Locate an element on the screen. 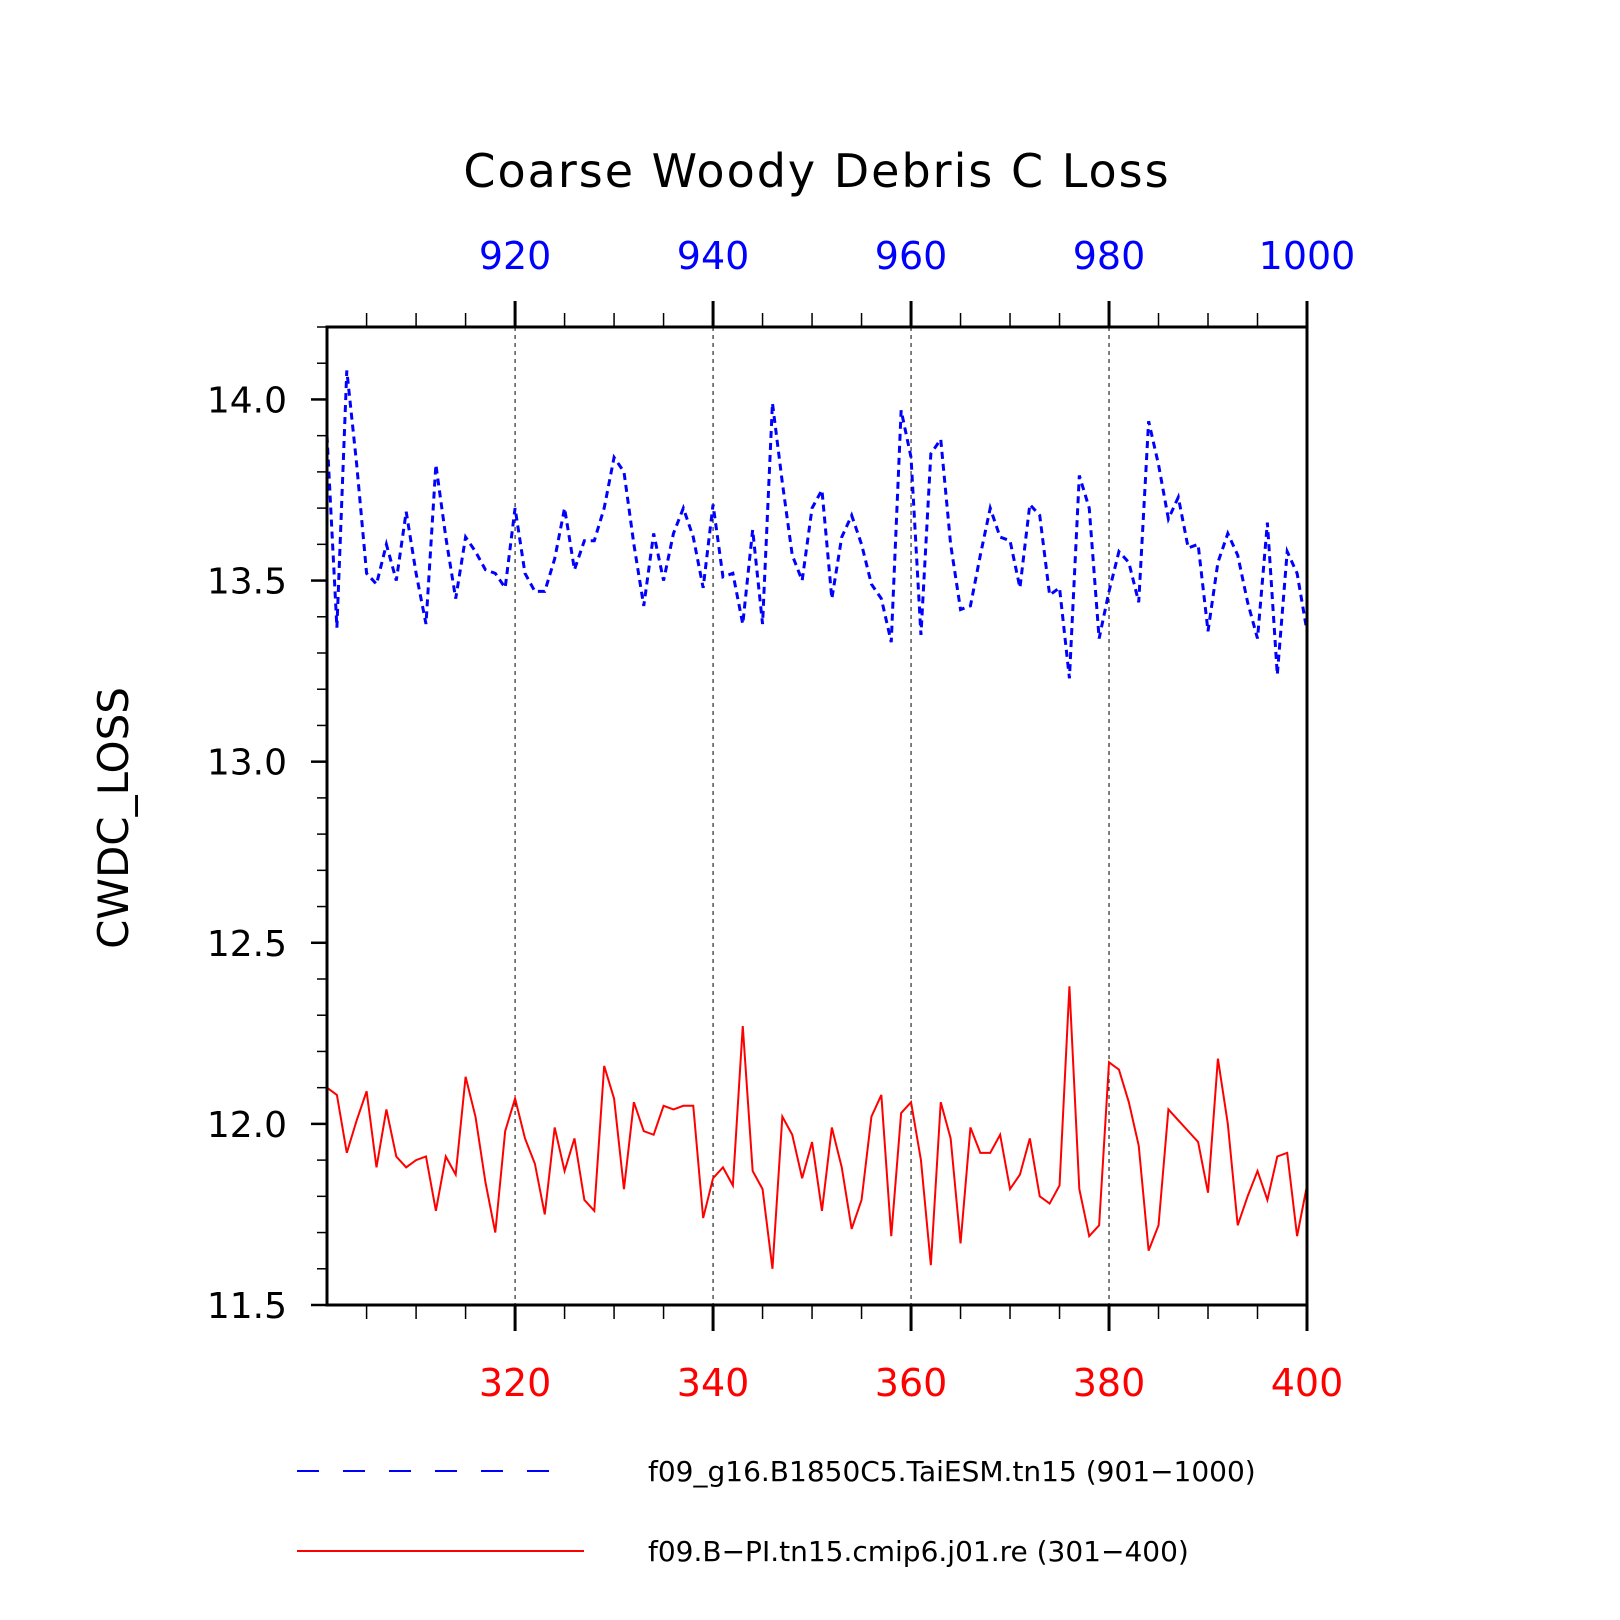  top-tick-label: 920 is located at coordinates (515, 256).